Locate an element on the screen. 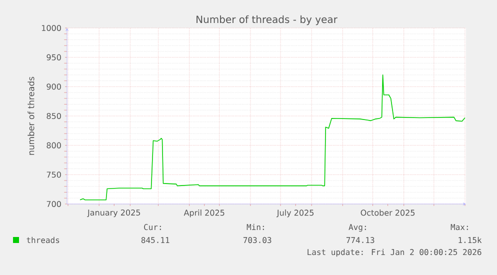 The image size is (497, 275). text: Avg: is located at coordinates (357, 228).